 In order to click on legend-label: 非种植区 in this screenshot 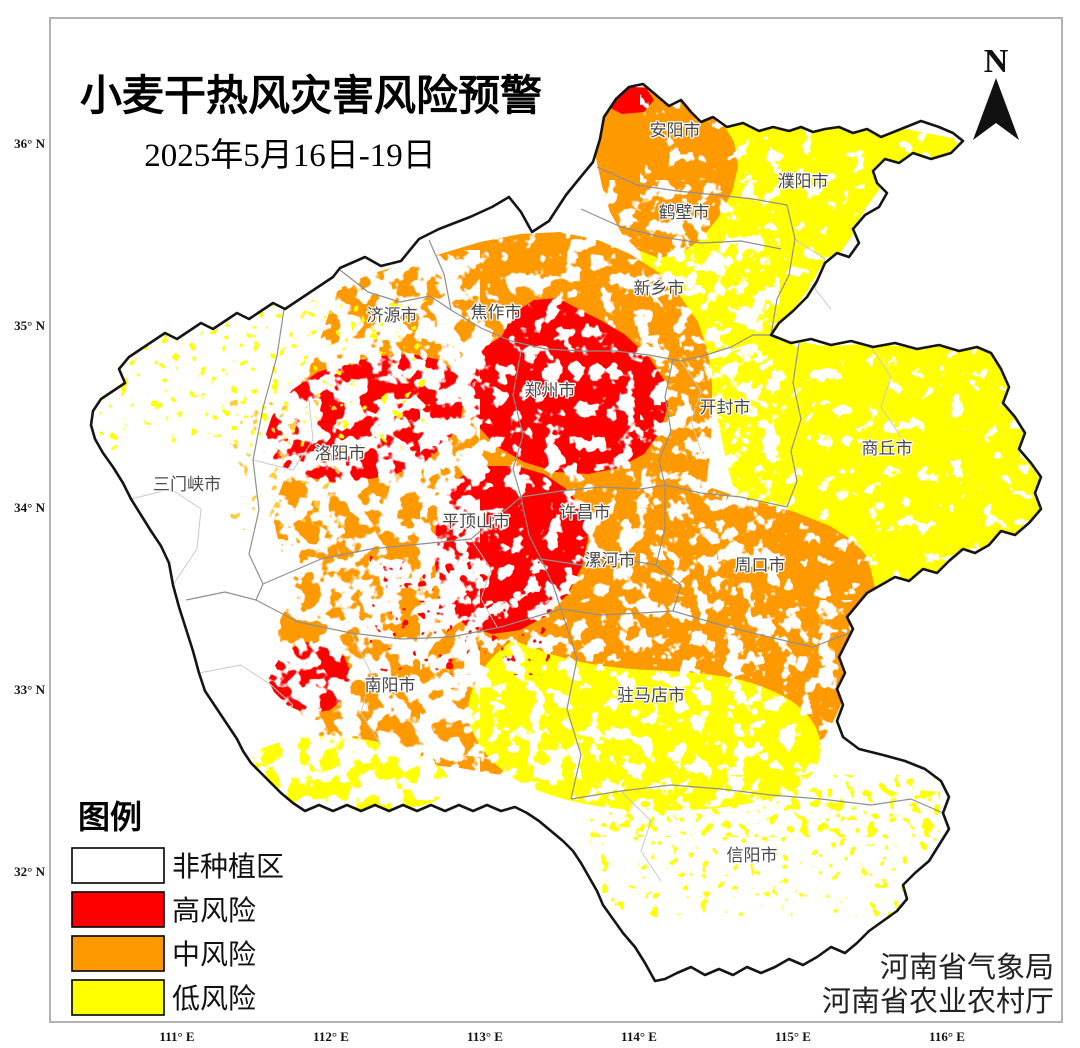, I will do `click(228, 867)`.